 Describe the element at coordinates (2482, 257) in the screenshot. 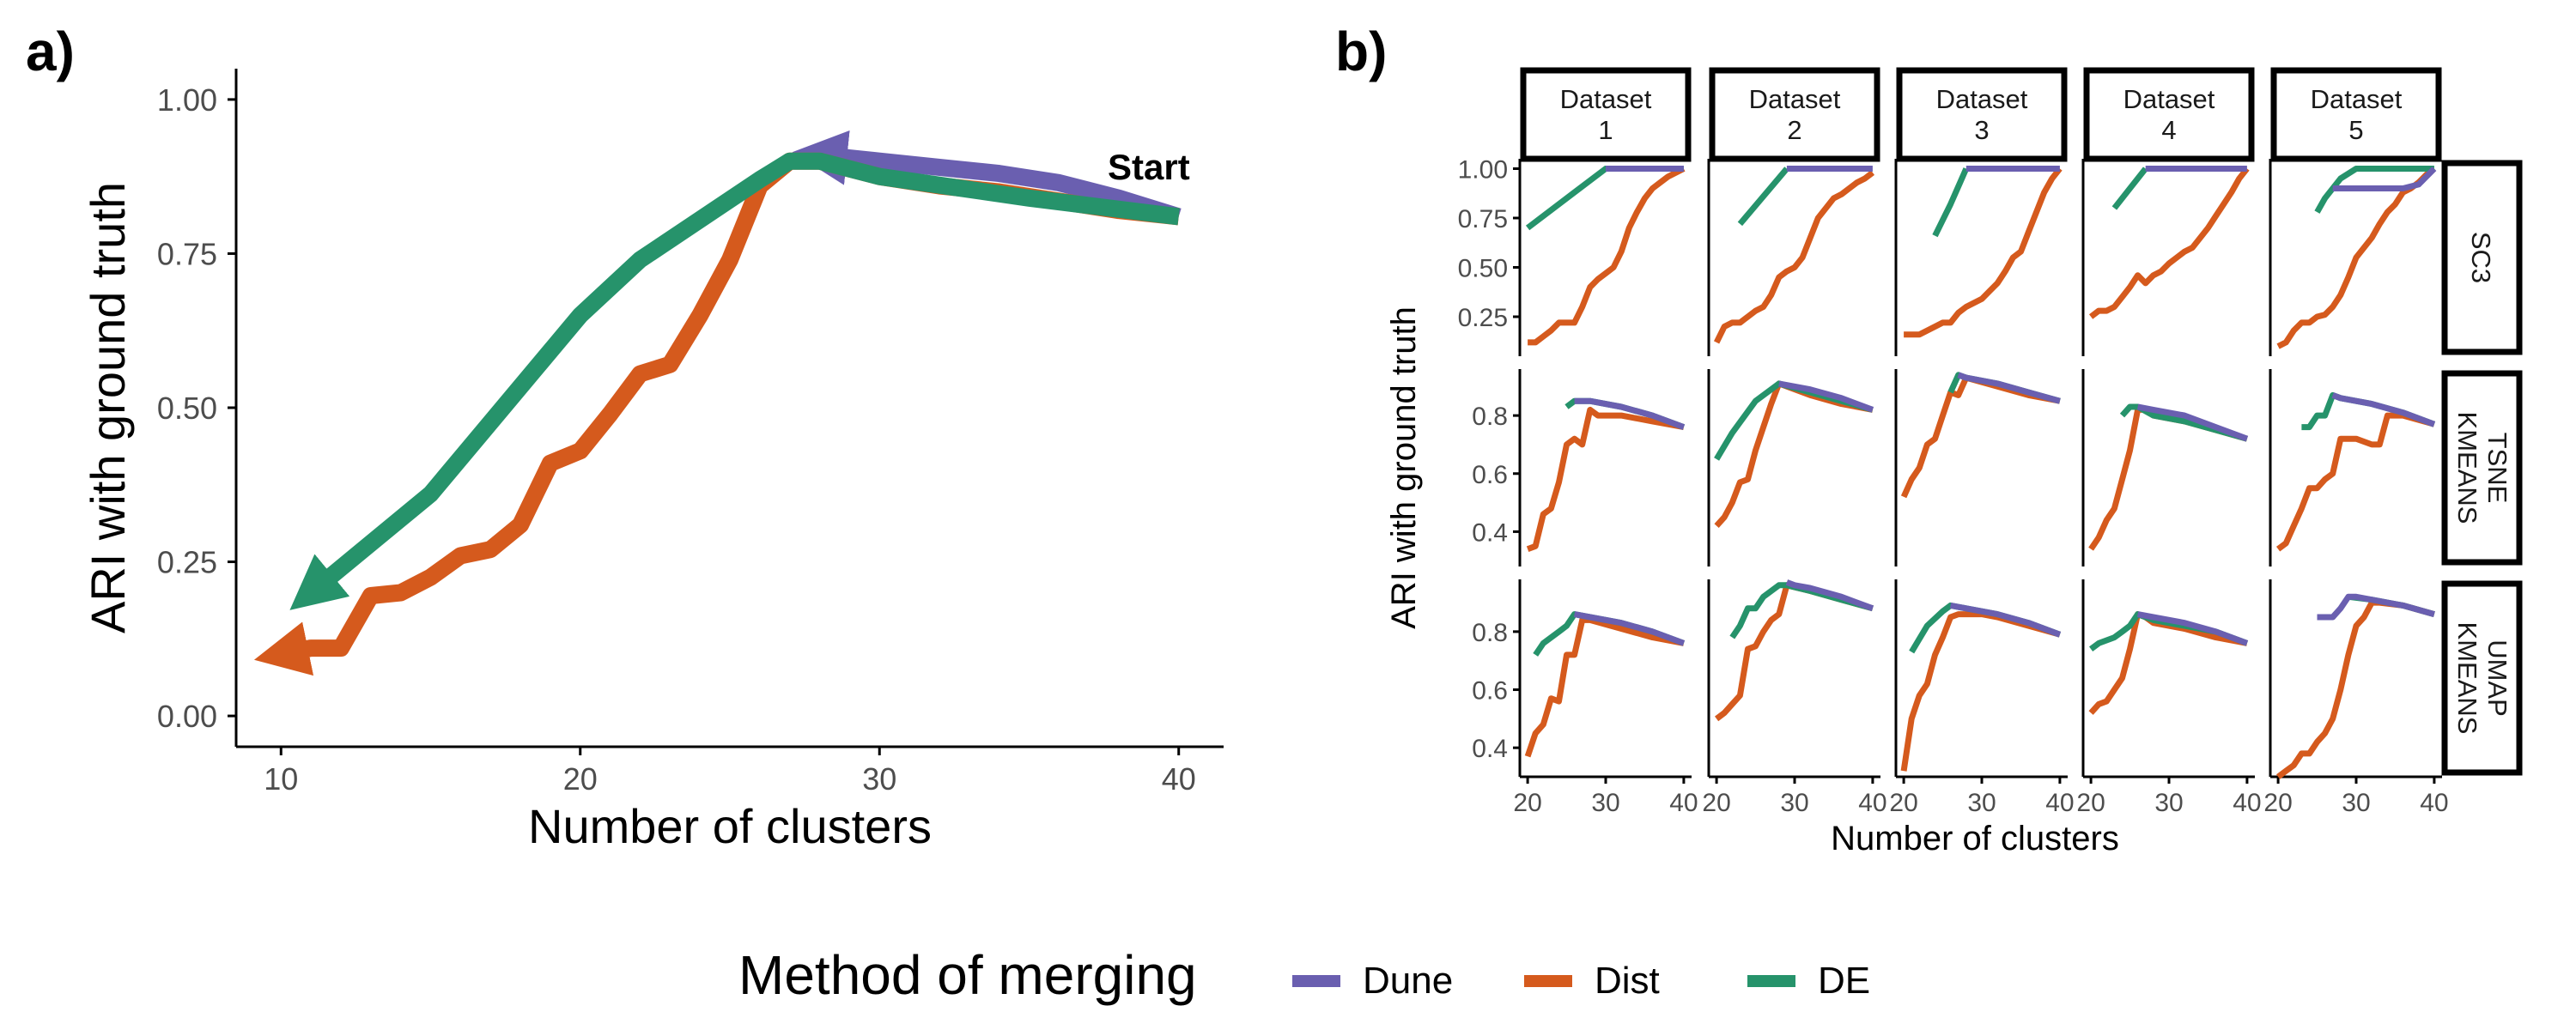

I see `facet-strip-row-1: SC3` at that location.